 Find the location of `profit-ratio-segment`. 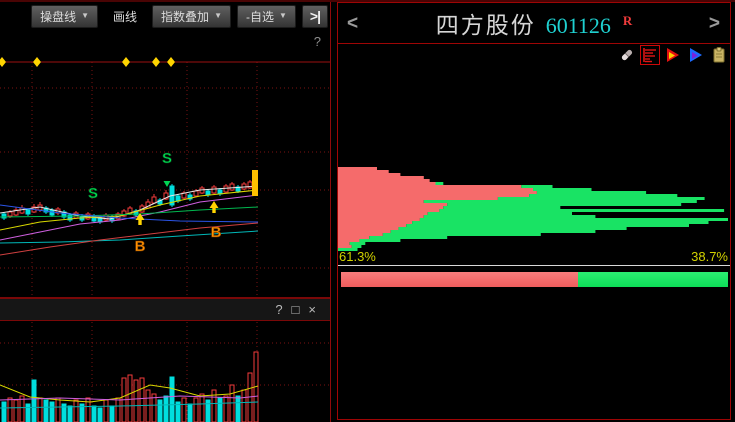

profit-ratio-segment is located at coordinates (460, 279).